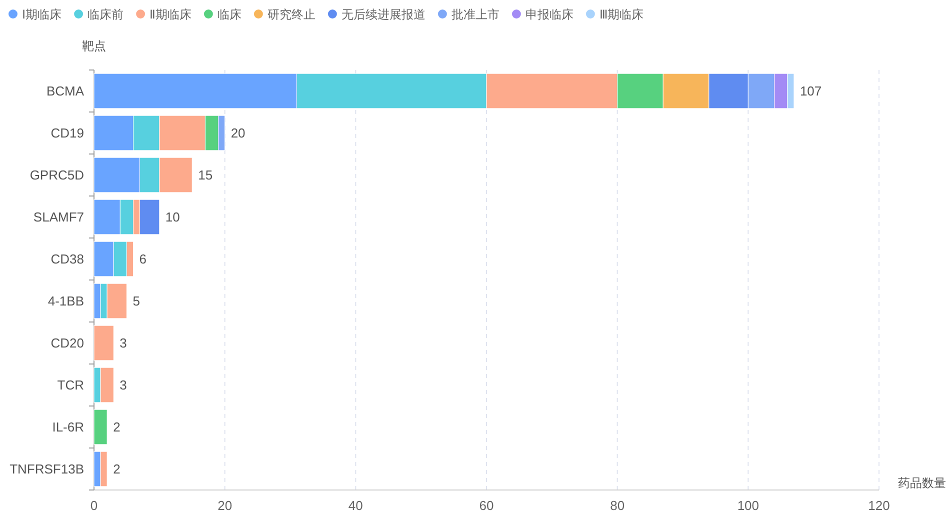 Image resolution: width=952 pixels, height=515 pixels. Describe the element at coordinates (617, 505) in the screenshot. I see `x-tick-label: 80` at that location.